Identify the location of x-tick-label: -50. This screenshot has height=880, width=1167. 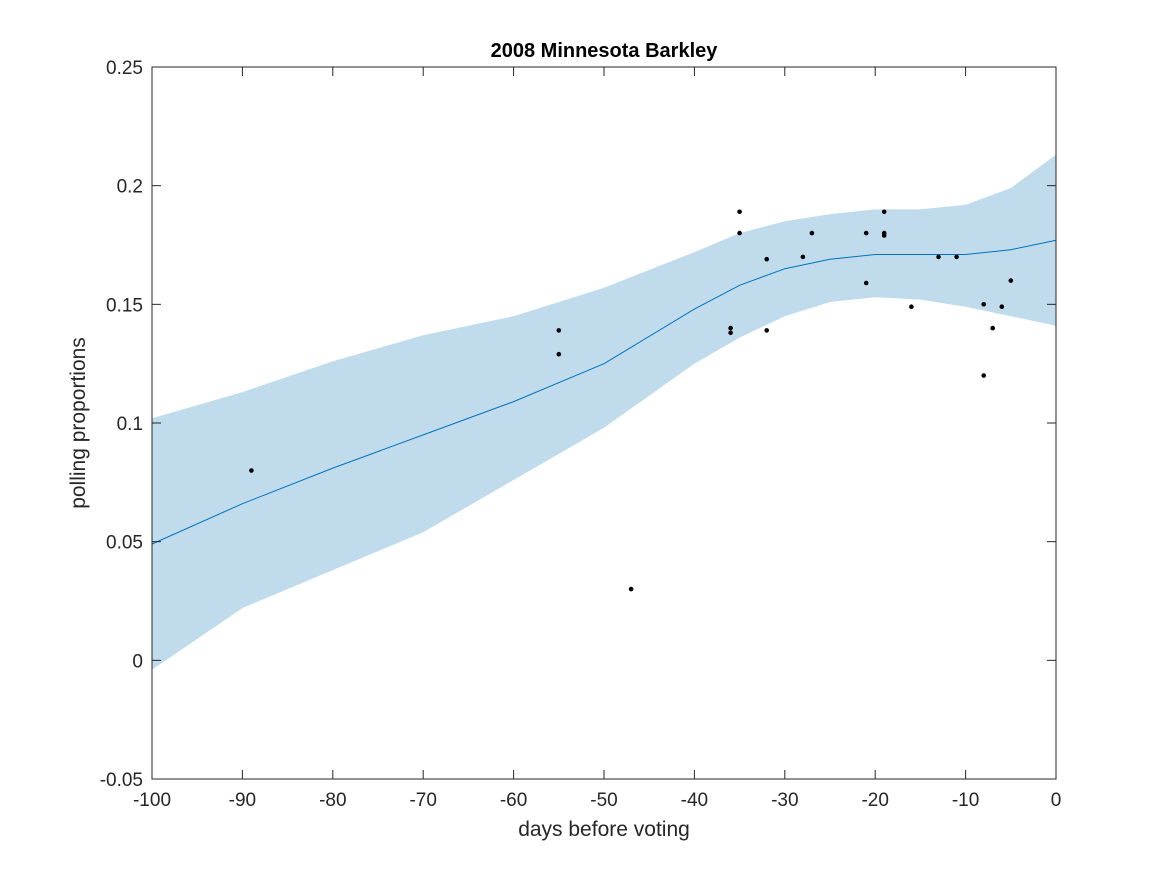
(603, 800).